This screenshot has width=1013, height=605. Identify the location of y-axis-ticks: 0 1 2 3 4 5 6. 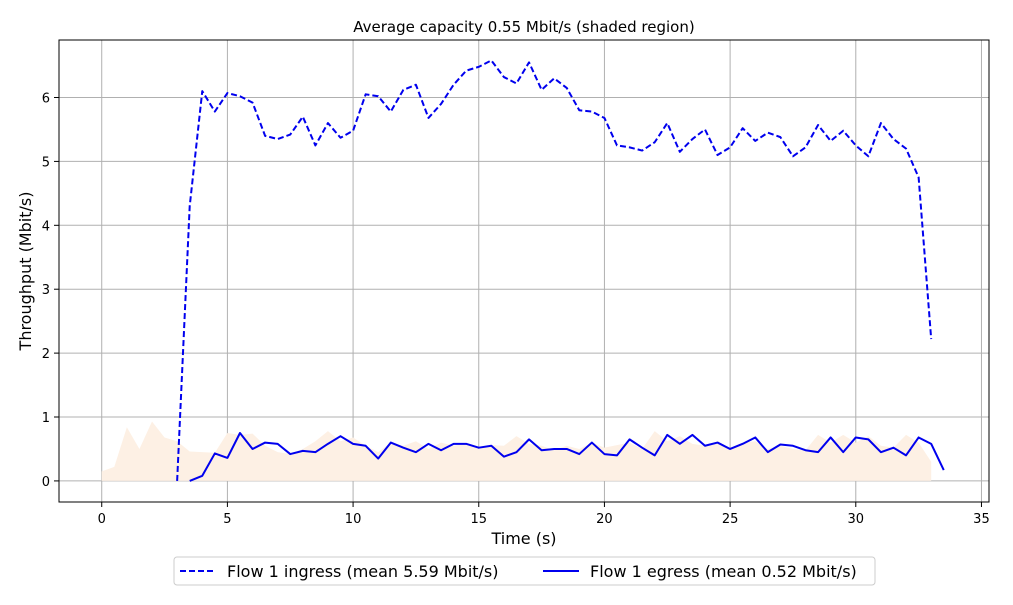
(50, 291).